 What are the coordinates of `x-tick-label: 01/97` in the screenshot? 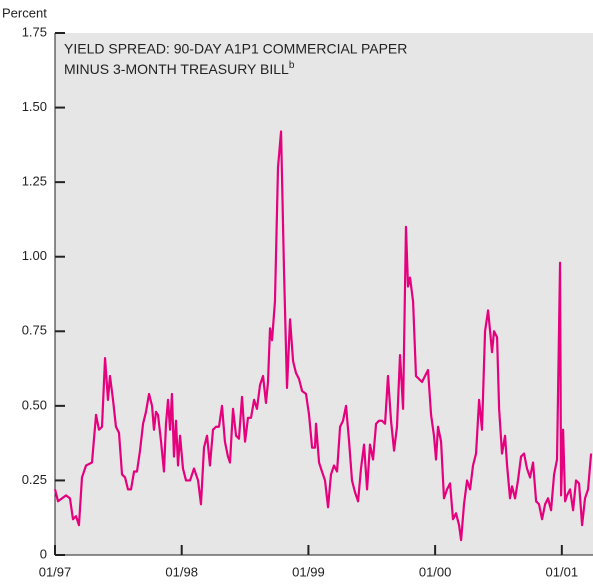 It's located at (55, 571).